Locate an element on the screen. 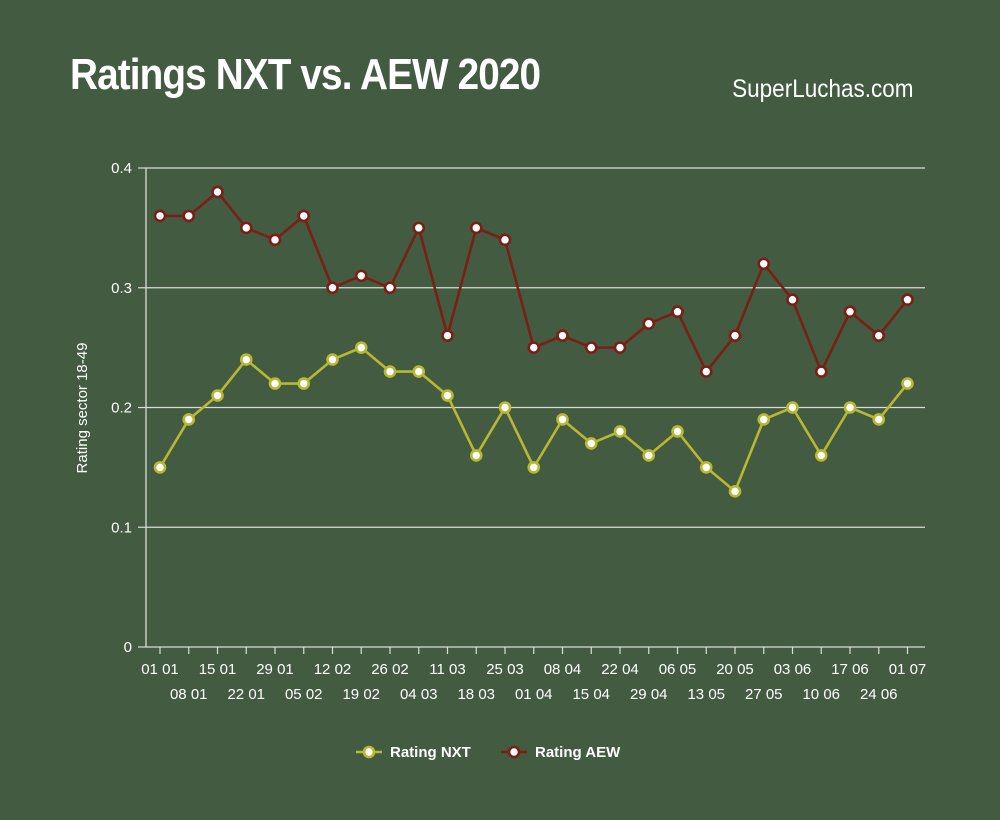  y-tick-label: 0.2 is located at coordinates (121, 408).